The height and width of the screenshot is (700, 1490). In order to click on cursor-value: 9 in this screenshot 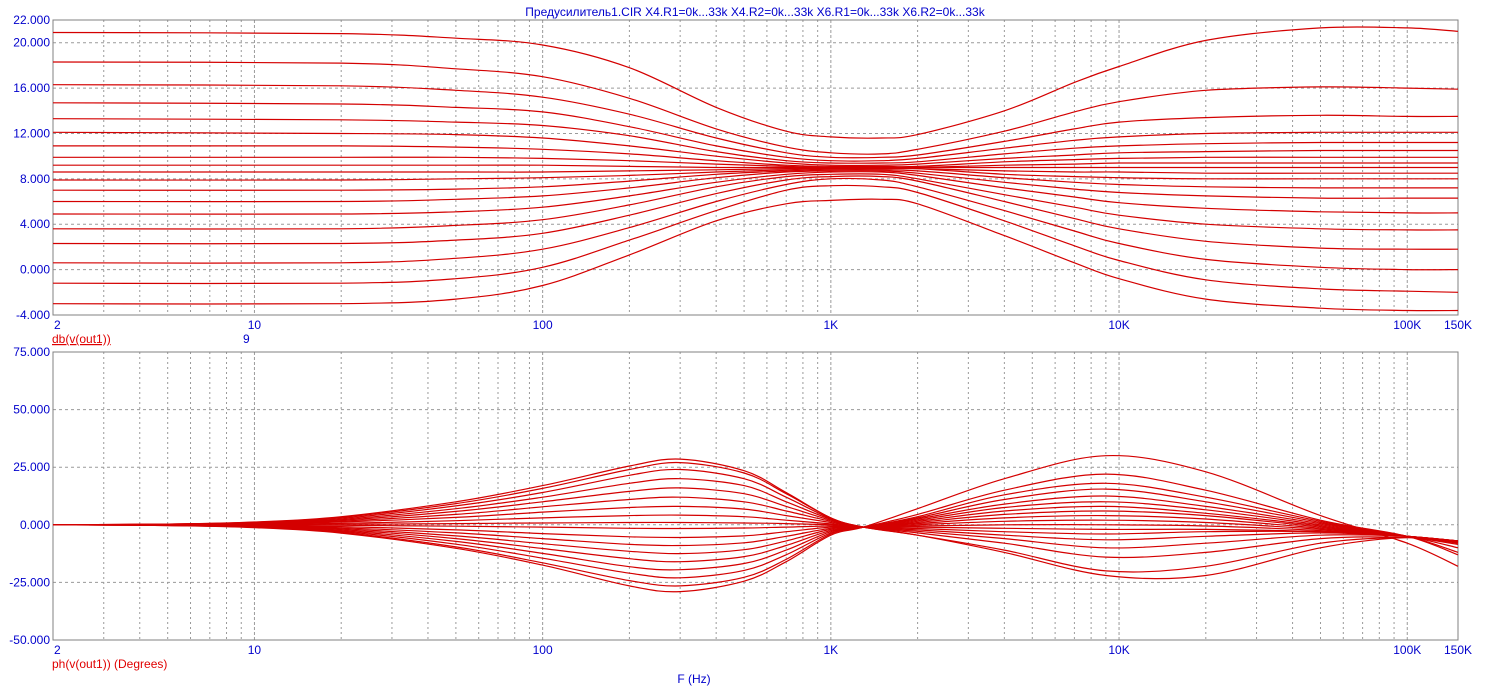, I will do `click(246, 339)`.